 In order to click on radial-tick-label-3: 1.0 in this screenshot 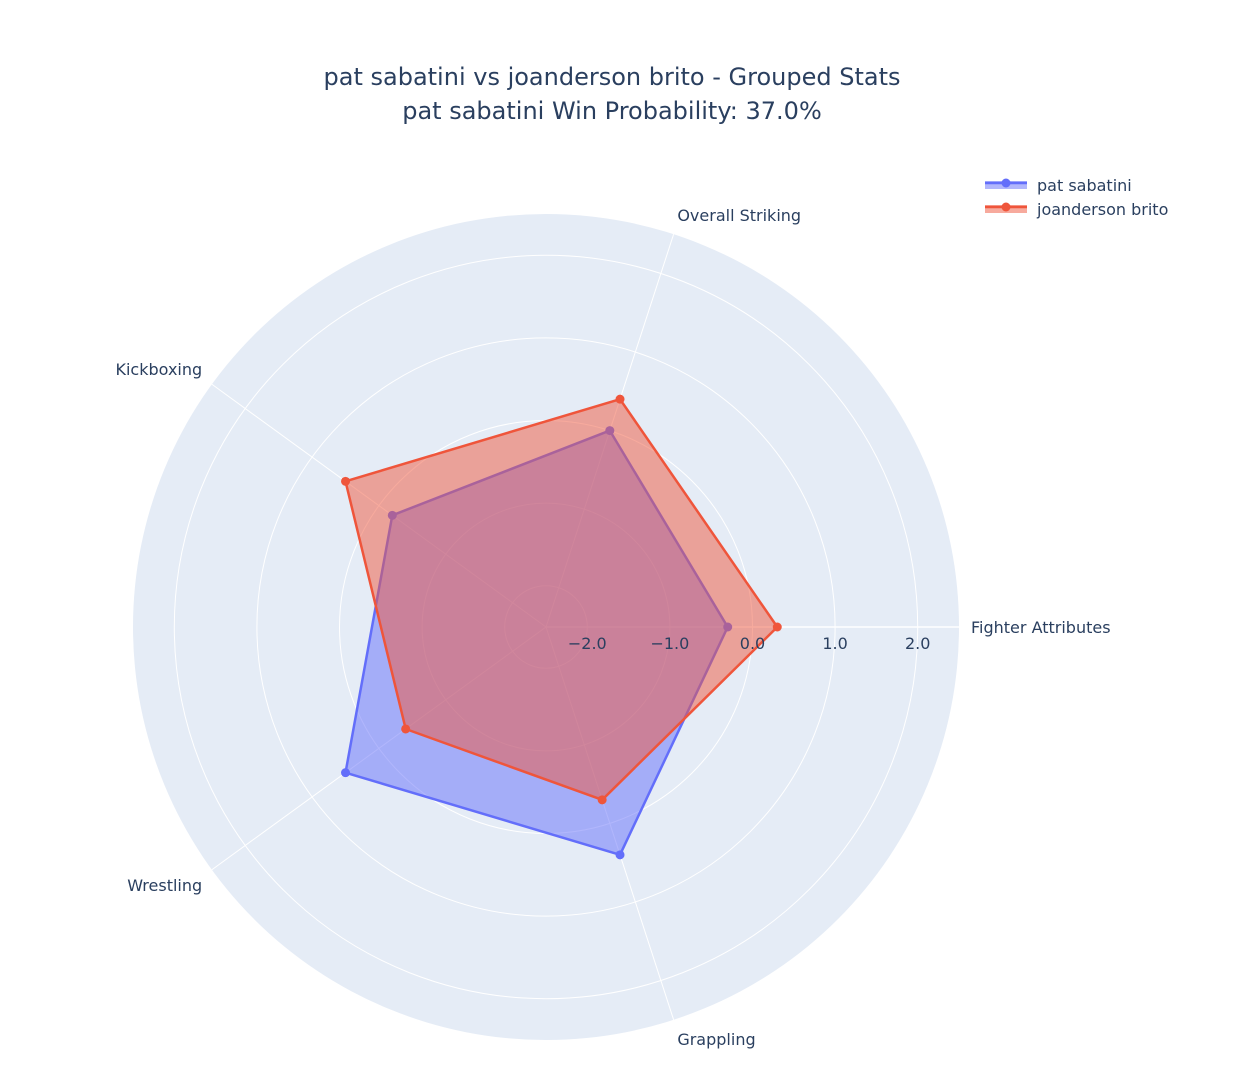, I will do `click(834, 643)`.